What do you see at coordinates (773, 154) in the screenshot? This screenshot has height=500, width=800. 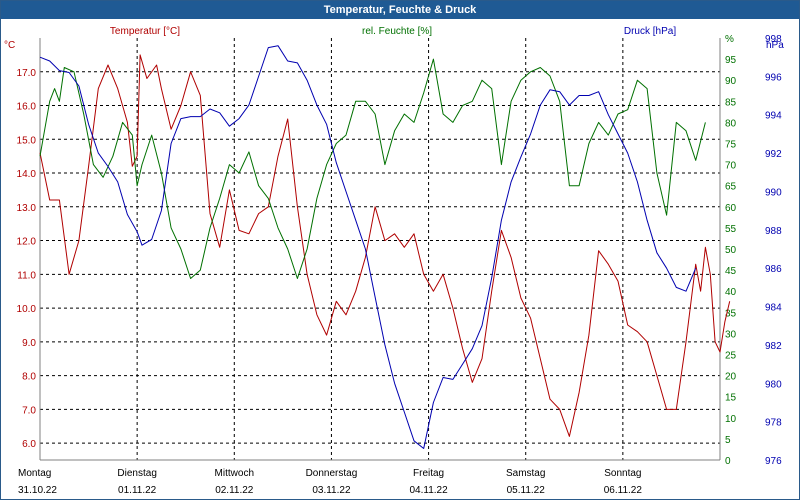 I see `pressure-tick-label: 992` at bounding box center [773, 154].